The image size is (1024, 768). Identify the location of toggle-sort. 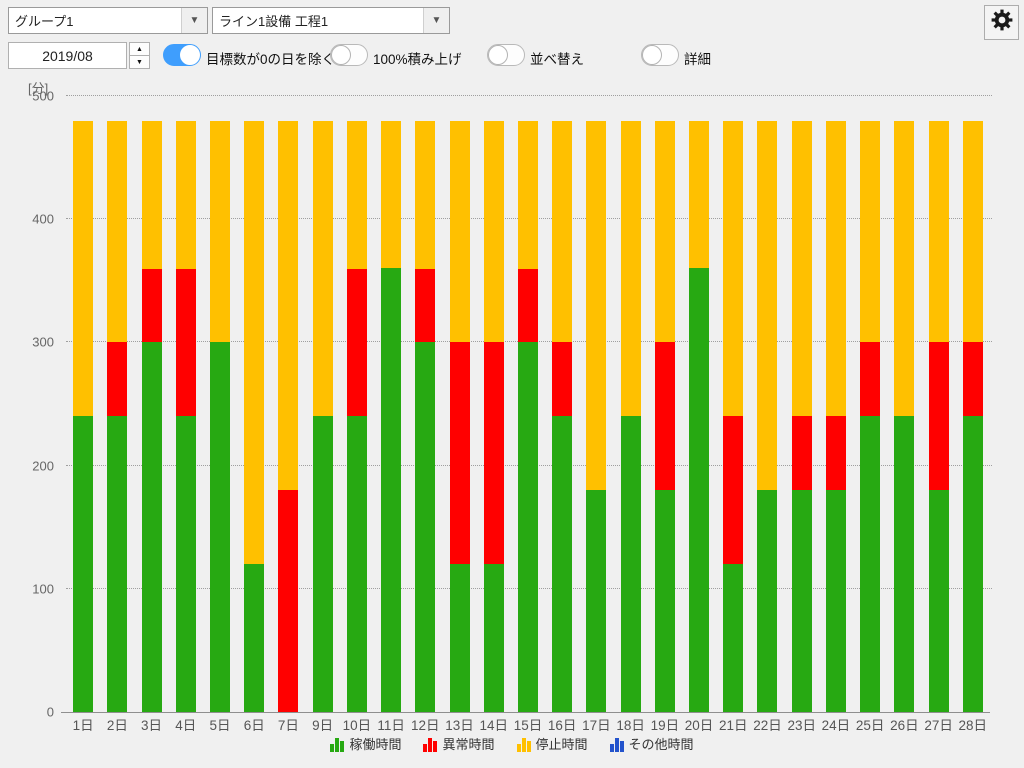
(506, 55).